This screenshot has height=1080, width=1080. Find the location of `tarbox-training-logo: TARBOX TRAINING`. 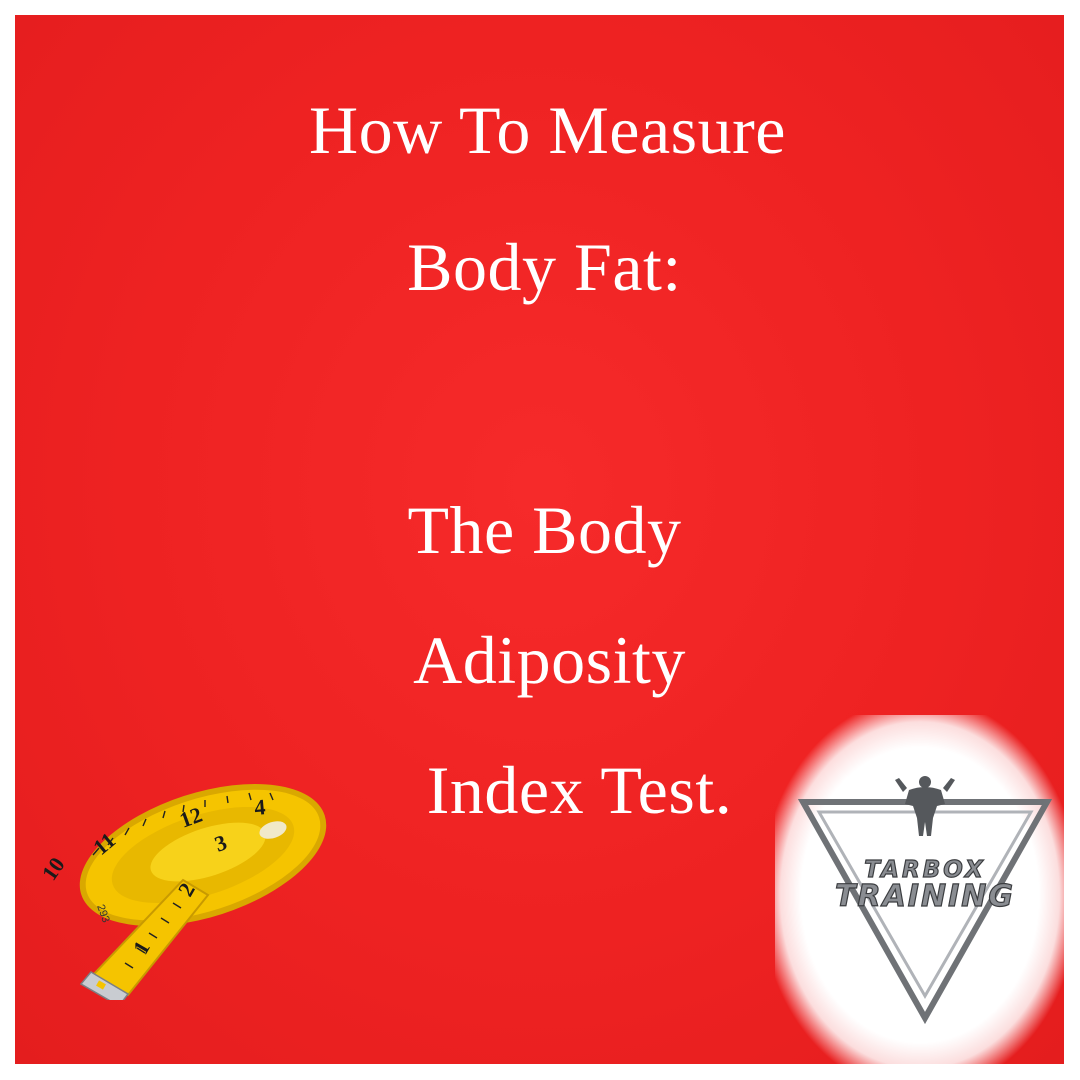

tarbox-training-logo: TARBOX TRAINING is located at coordinates (925, 900).